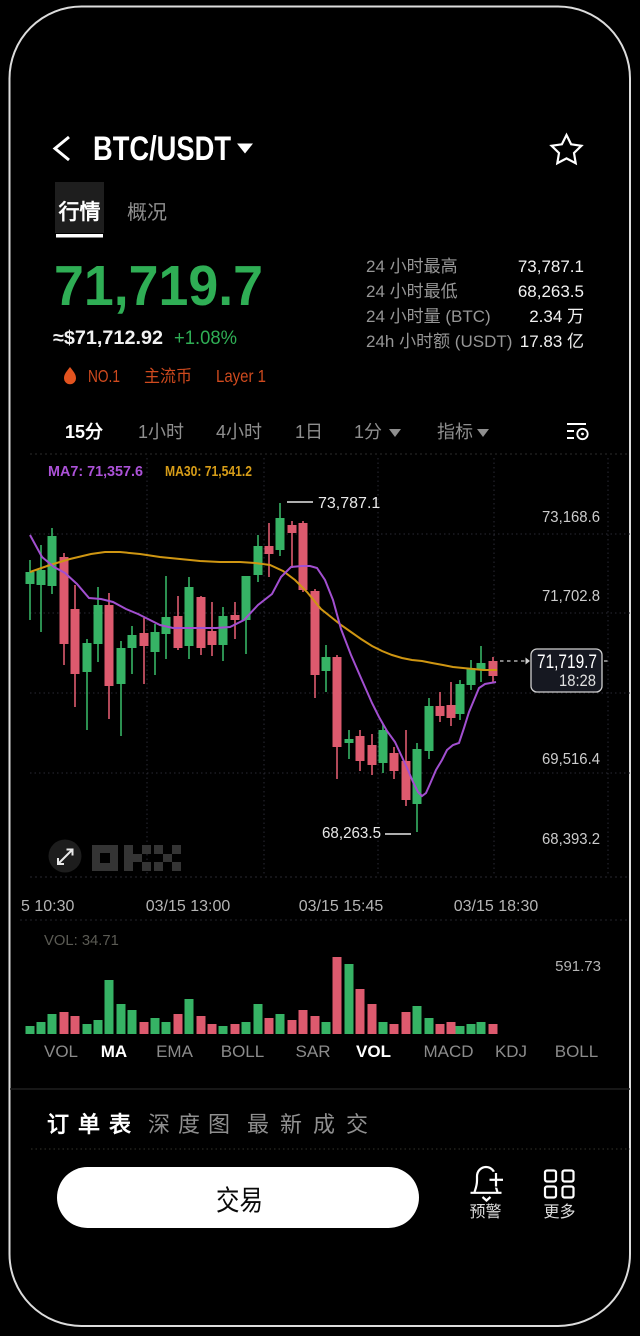  What do you see at coordinates (193, 1124) in the screenshot?
I see `svg-text: 深度图` at bounding box center [193, 1124].